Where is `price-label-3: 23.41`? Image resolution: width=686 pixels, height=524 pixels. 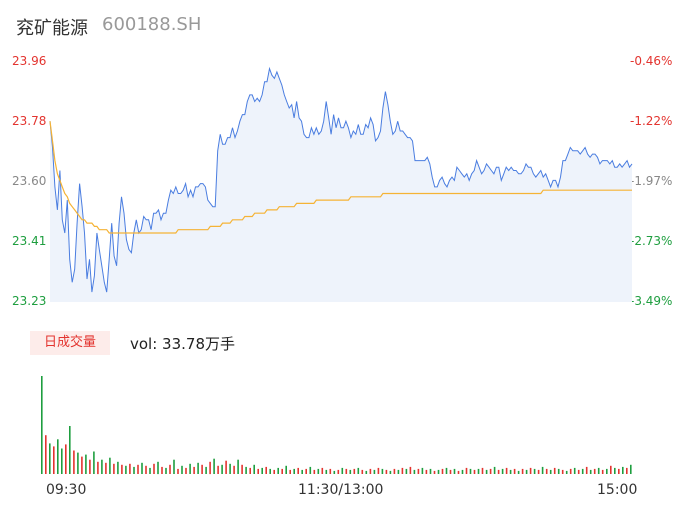
price-label-3: 23.41 is located at coordinates (29, 241).